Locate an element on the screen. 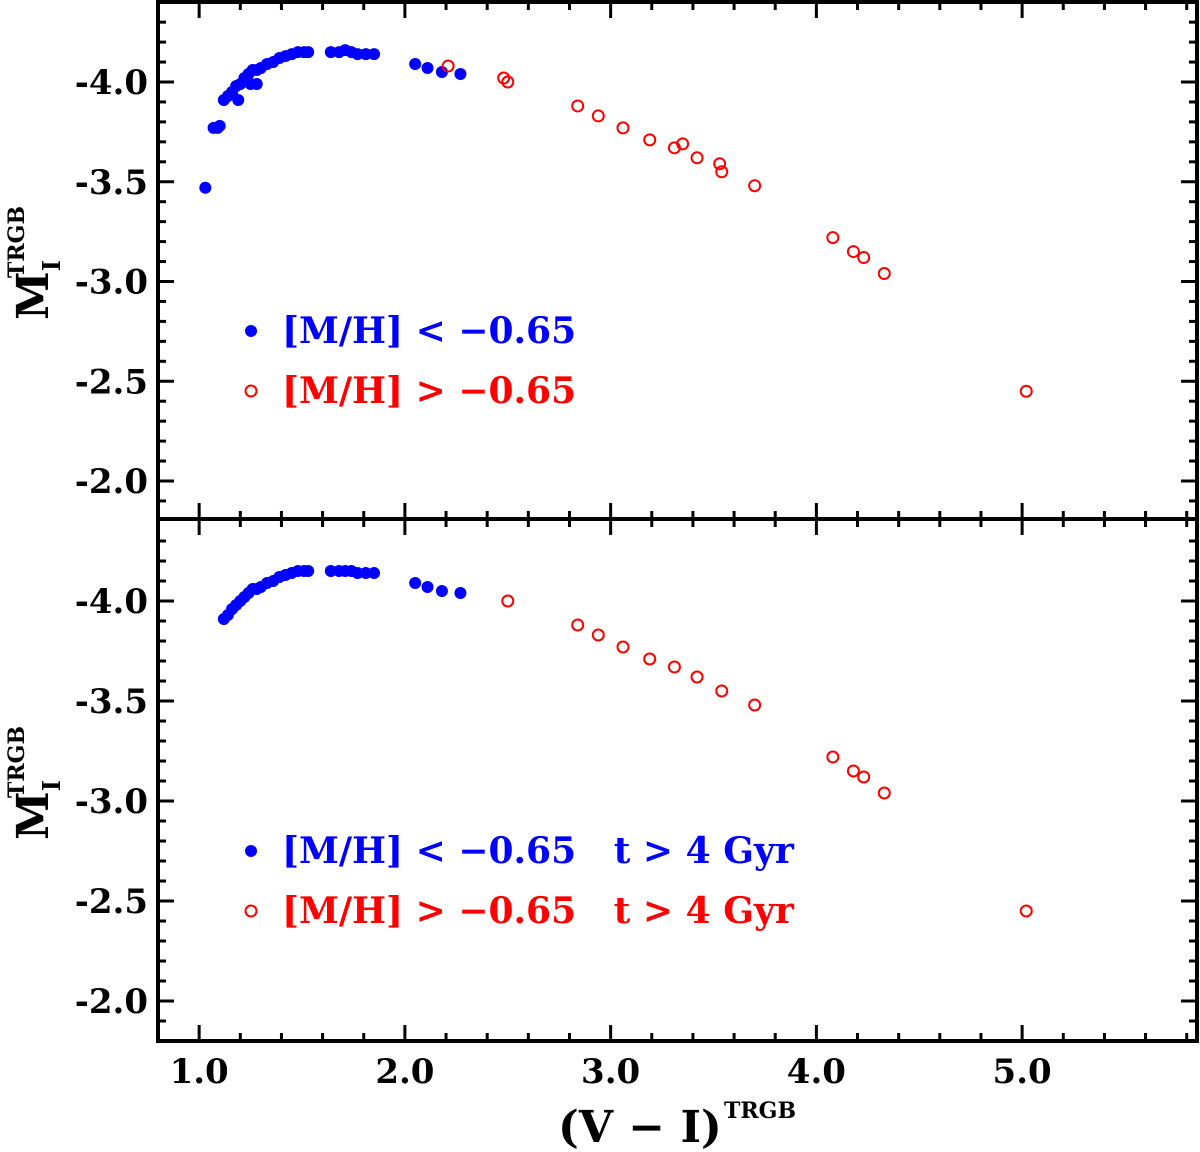 This screenshot has height=1152, width=1200. top-legend-label-red: [M/H] > −0.65 is located at coordinates (429, 391).